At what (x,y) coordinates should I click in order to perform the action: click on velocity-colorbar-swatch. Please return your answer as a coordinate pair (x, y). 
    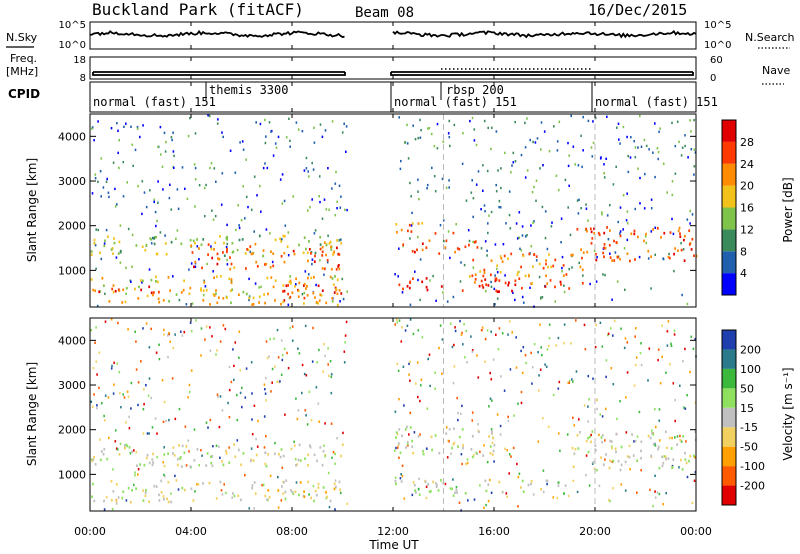
    Looking at the image, I should click on (729, 398).